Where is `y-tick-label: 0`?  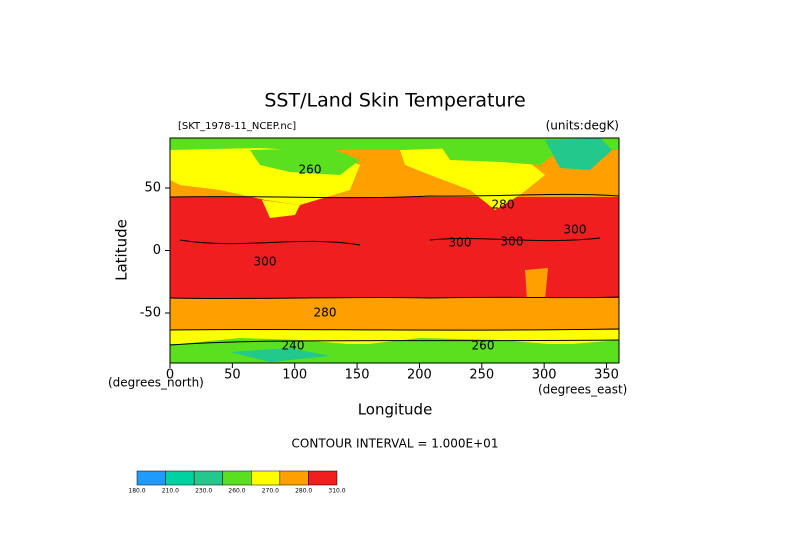 y-tick-label: 0 is located at coordinates (157, 250).